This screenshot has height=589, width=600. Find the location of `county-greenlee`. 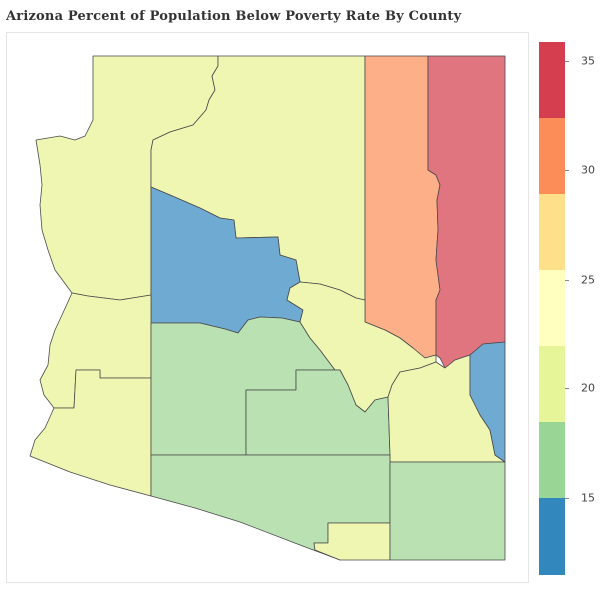

county-greenlee is located at coordinates (487, 402).